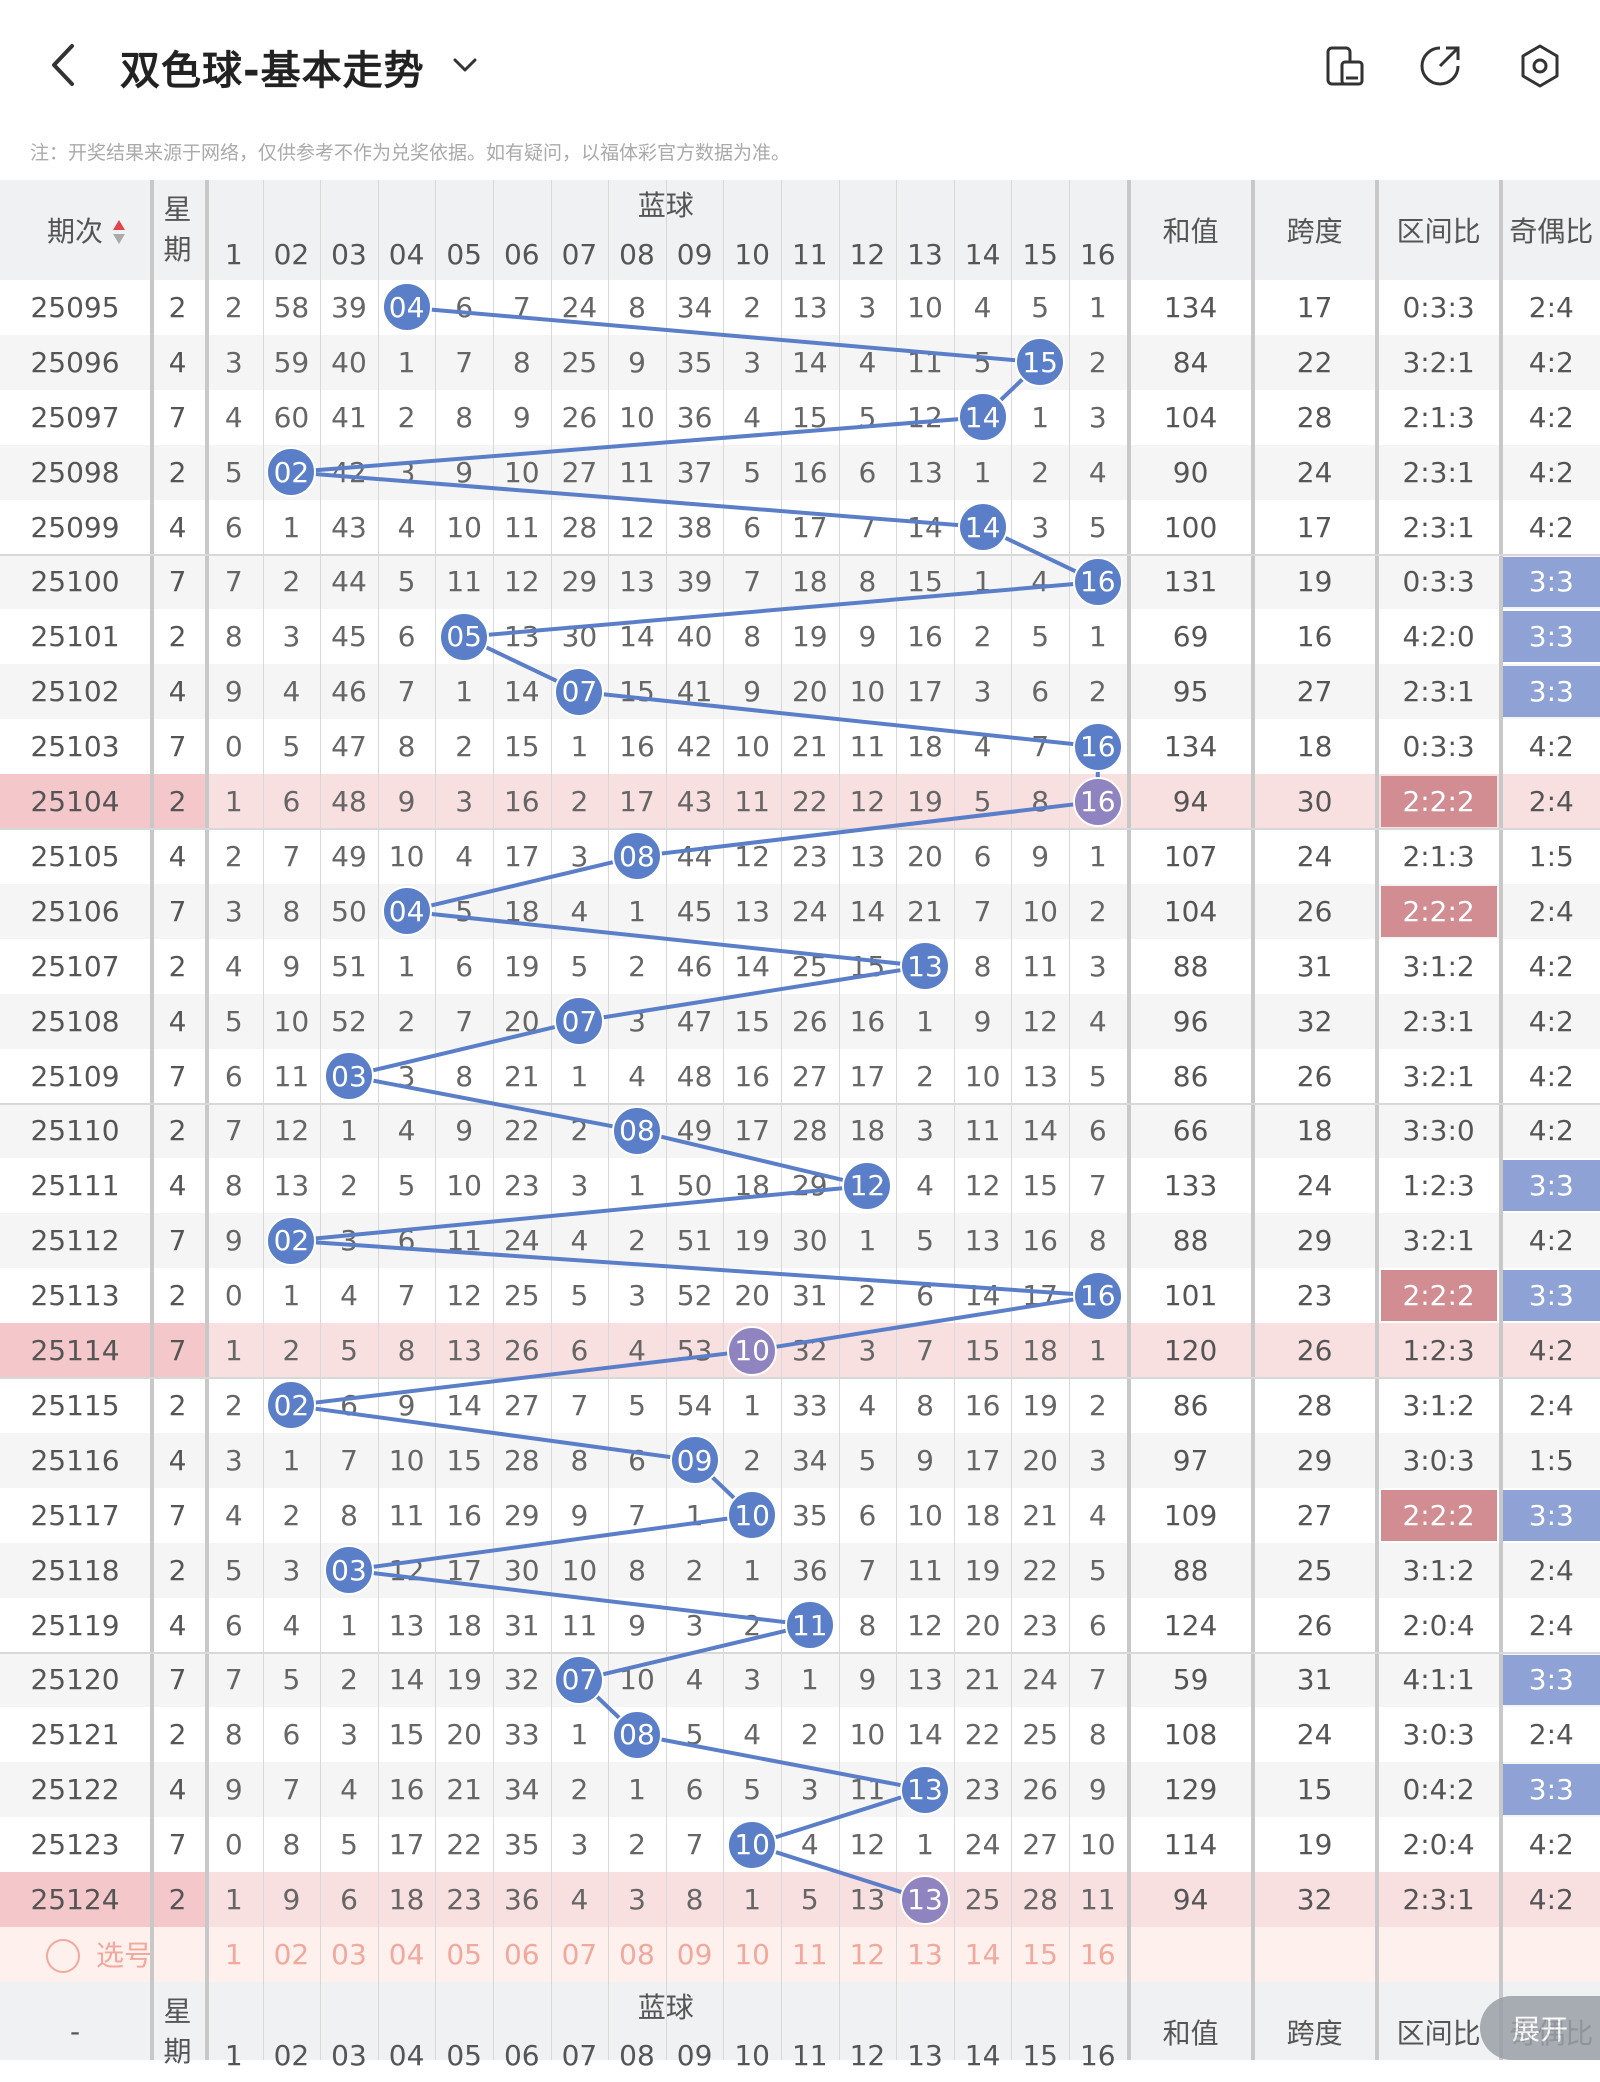  What do you see at coordinates (1190, 1790) in the screenshot?
I see `sum-cell: 129` at bounding box center [1190, 1790].